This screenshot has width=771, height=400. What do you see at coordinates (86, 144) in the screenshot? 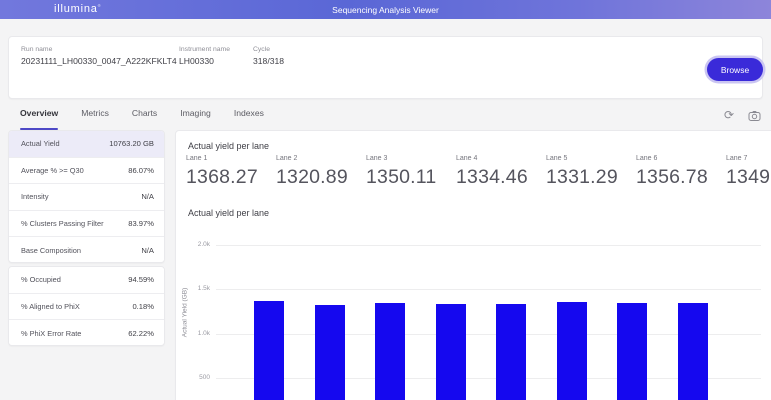
I see `metric-actual-yield: Actual Yield 10763.20 GB` at bounding box center [86, 144].